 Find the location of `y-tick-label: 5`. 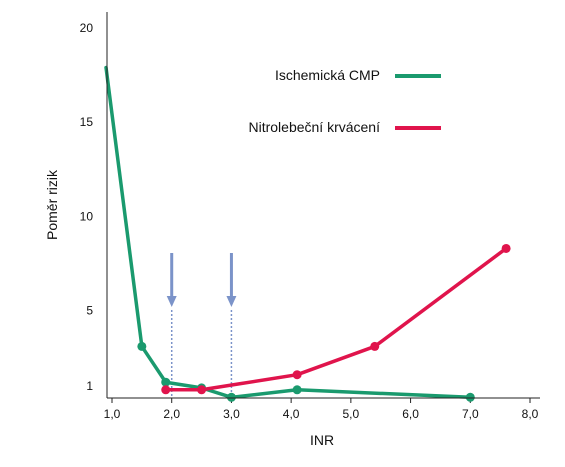

y-tick-label: 5 is located at coordinates (89, 311).